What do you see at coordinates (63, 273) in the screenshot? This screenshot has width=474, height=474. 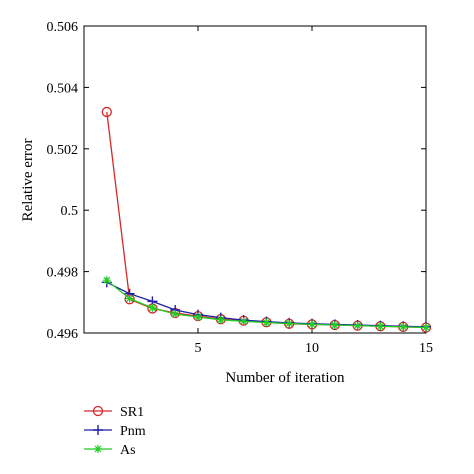 I see `y-tick-label: 0.498` at bounding box center [63, 273].